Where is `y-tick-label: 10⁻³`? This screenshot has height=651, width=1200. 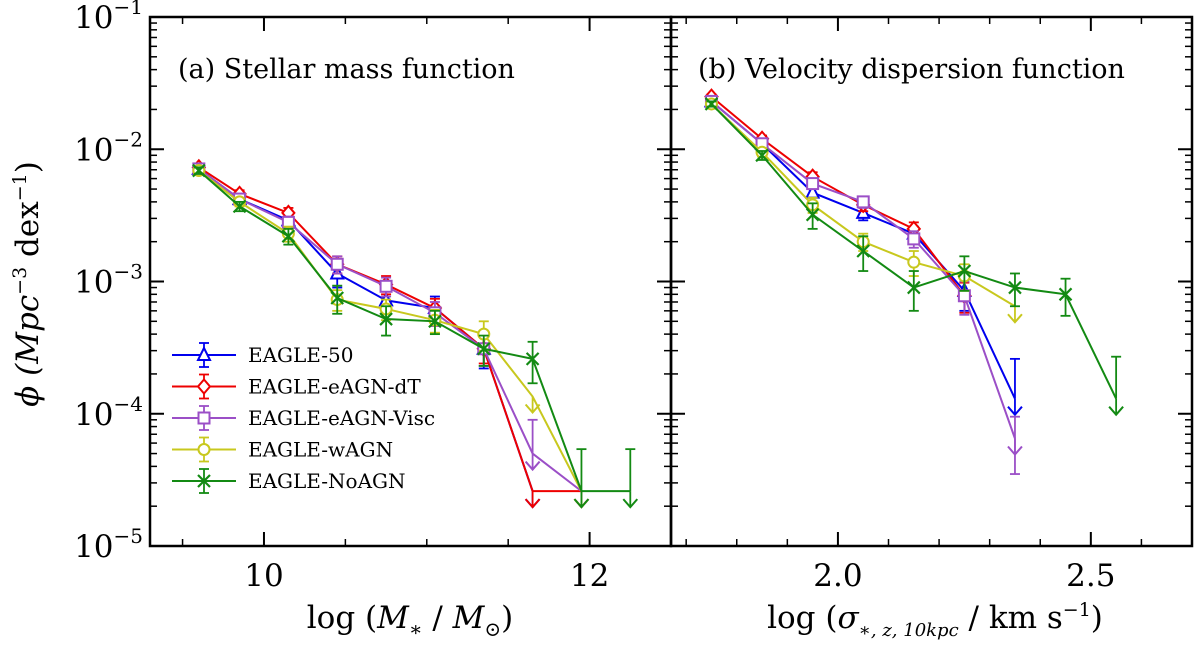
y-tick-label: 10⁻³ is located at coordinates (108, 280).